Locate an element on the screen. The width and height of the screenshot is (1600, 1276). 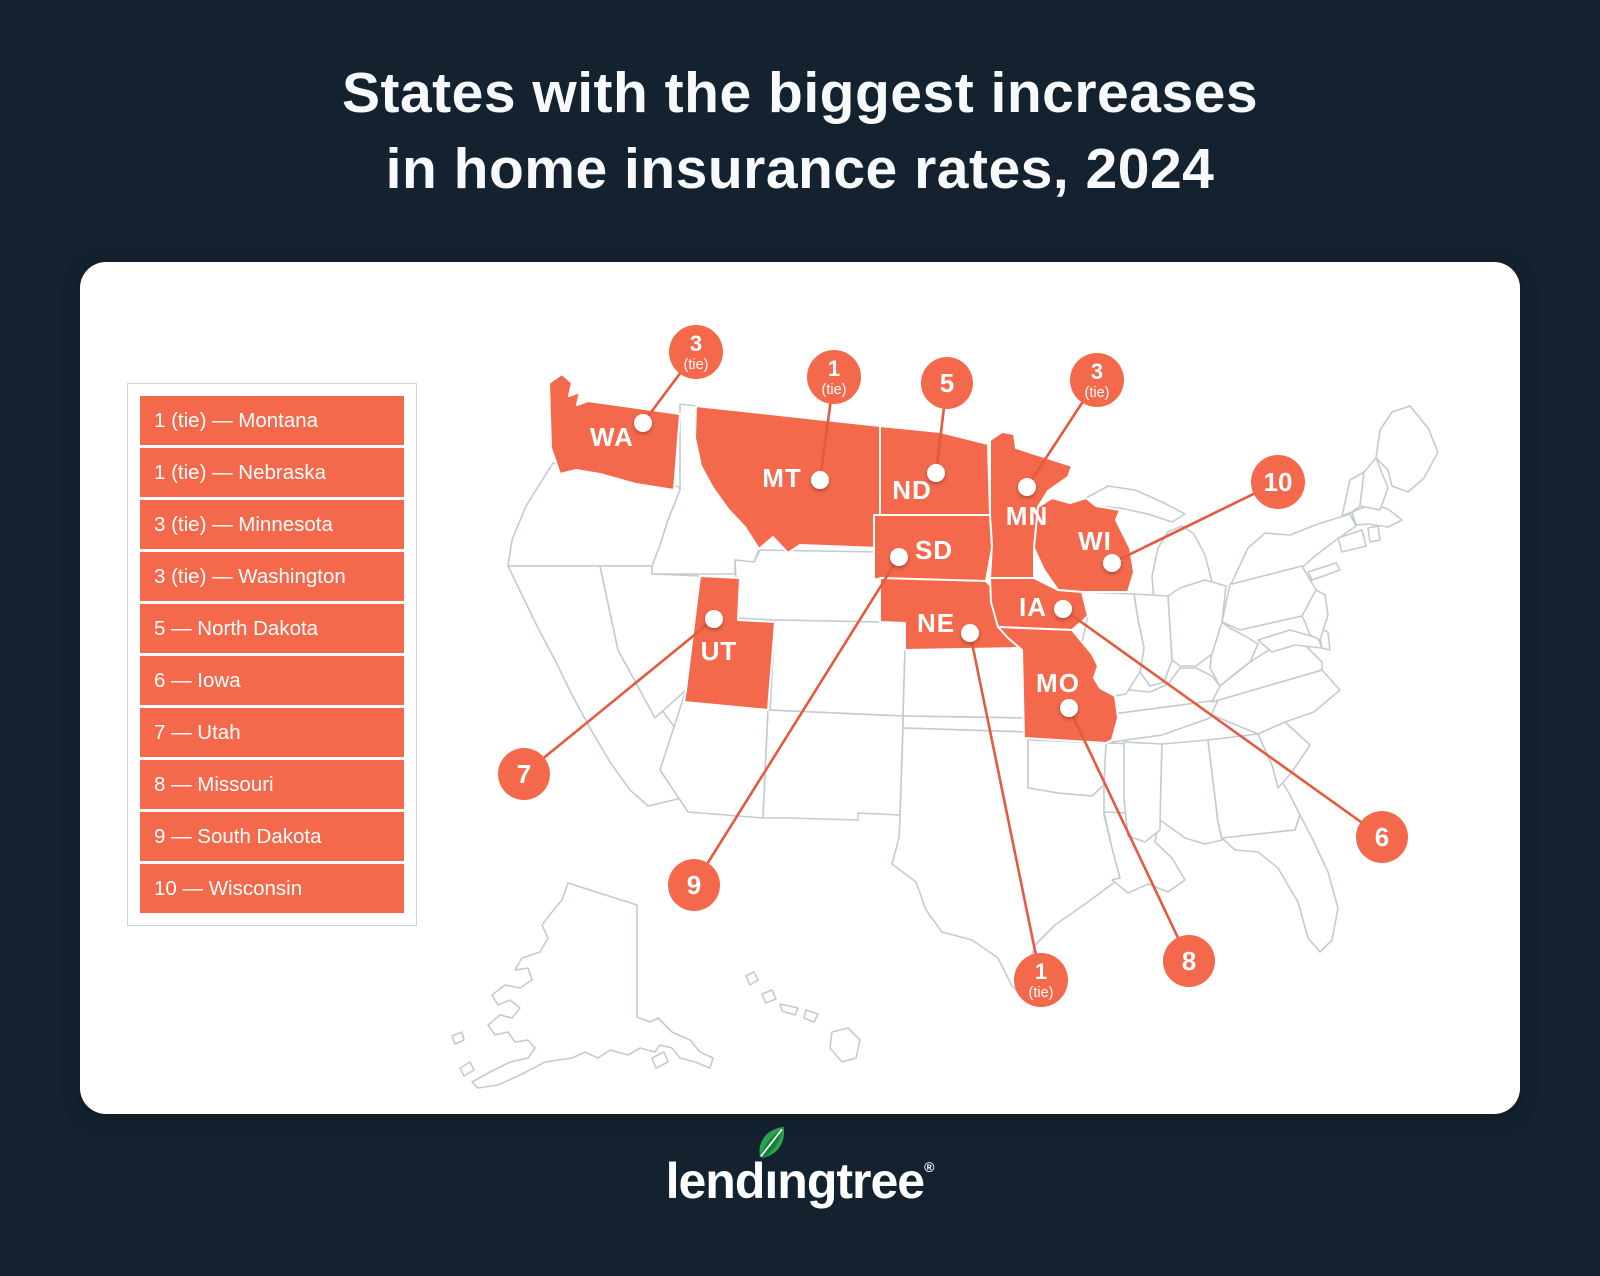
logo-letter-i: ı is located at coordinates (772, 1168).